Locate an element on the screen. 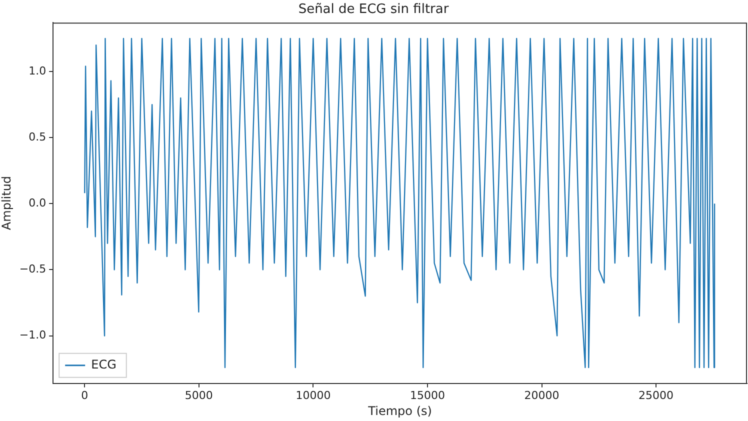 The width and height of the screenshot is (748, 421). legend-label: ECG is located at coordinates (103, 365).